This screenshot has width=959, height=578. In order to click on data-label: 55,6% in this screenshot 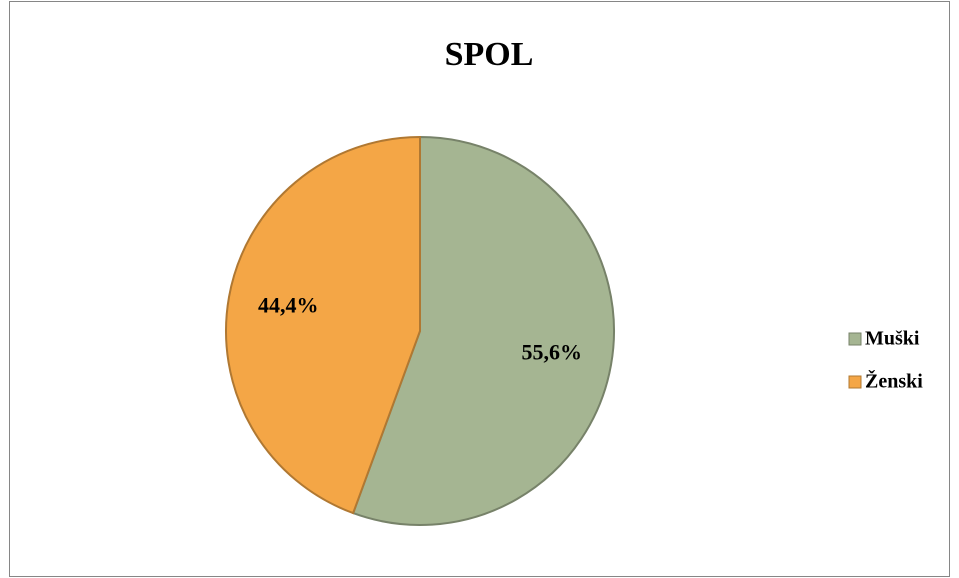, I will do `click(552, 351)`.